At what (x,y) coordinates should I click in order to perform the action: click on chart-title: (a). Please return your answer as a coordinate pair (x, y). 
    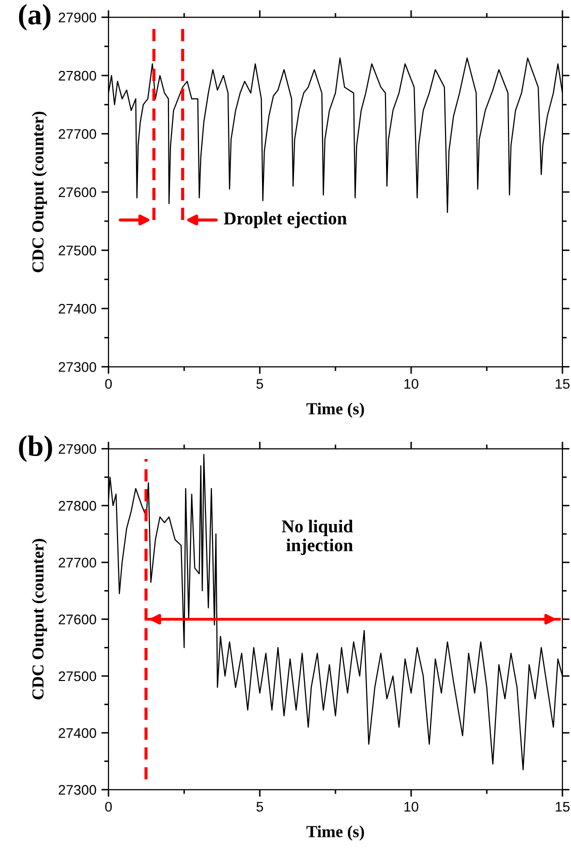
    Looking at the image, I should click on (34, 17).